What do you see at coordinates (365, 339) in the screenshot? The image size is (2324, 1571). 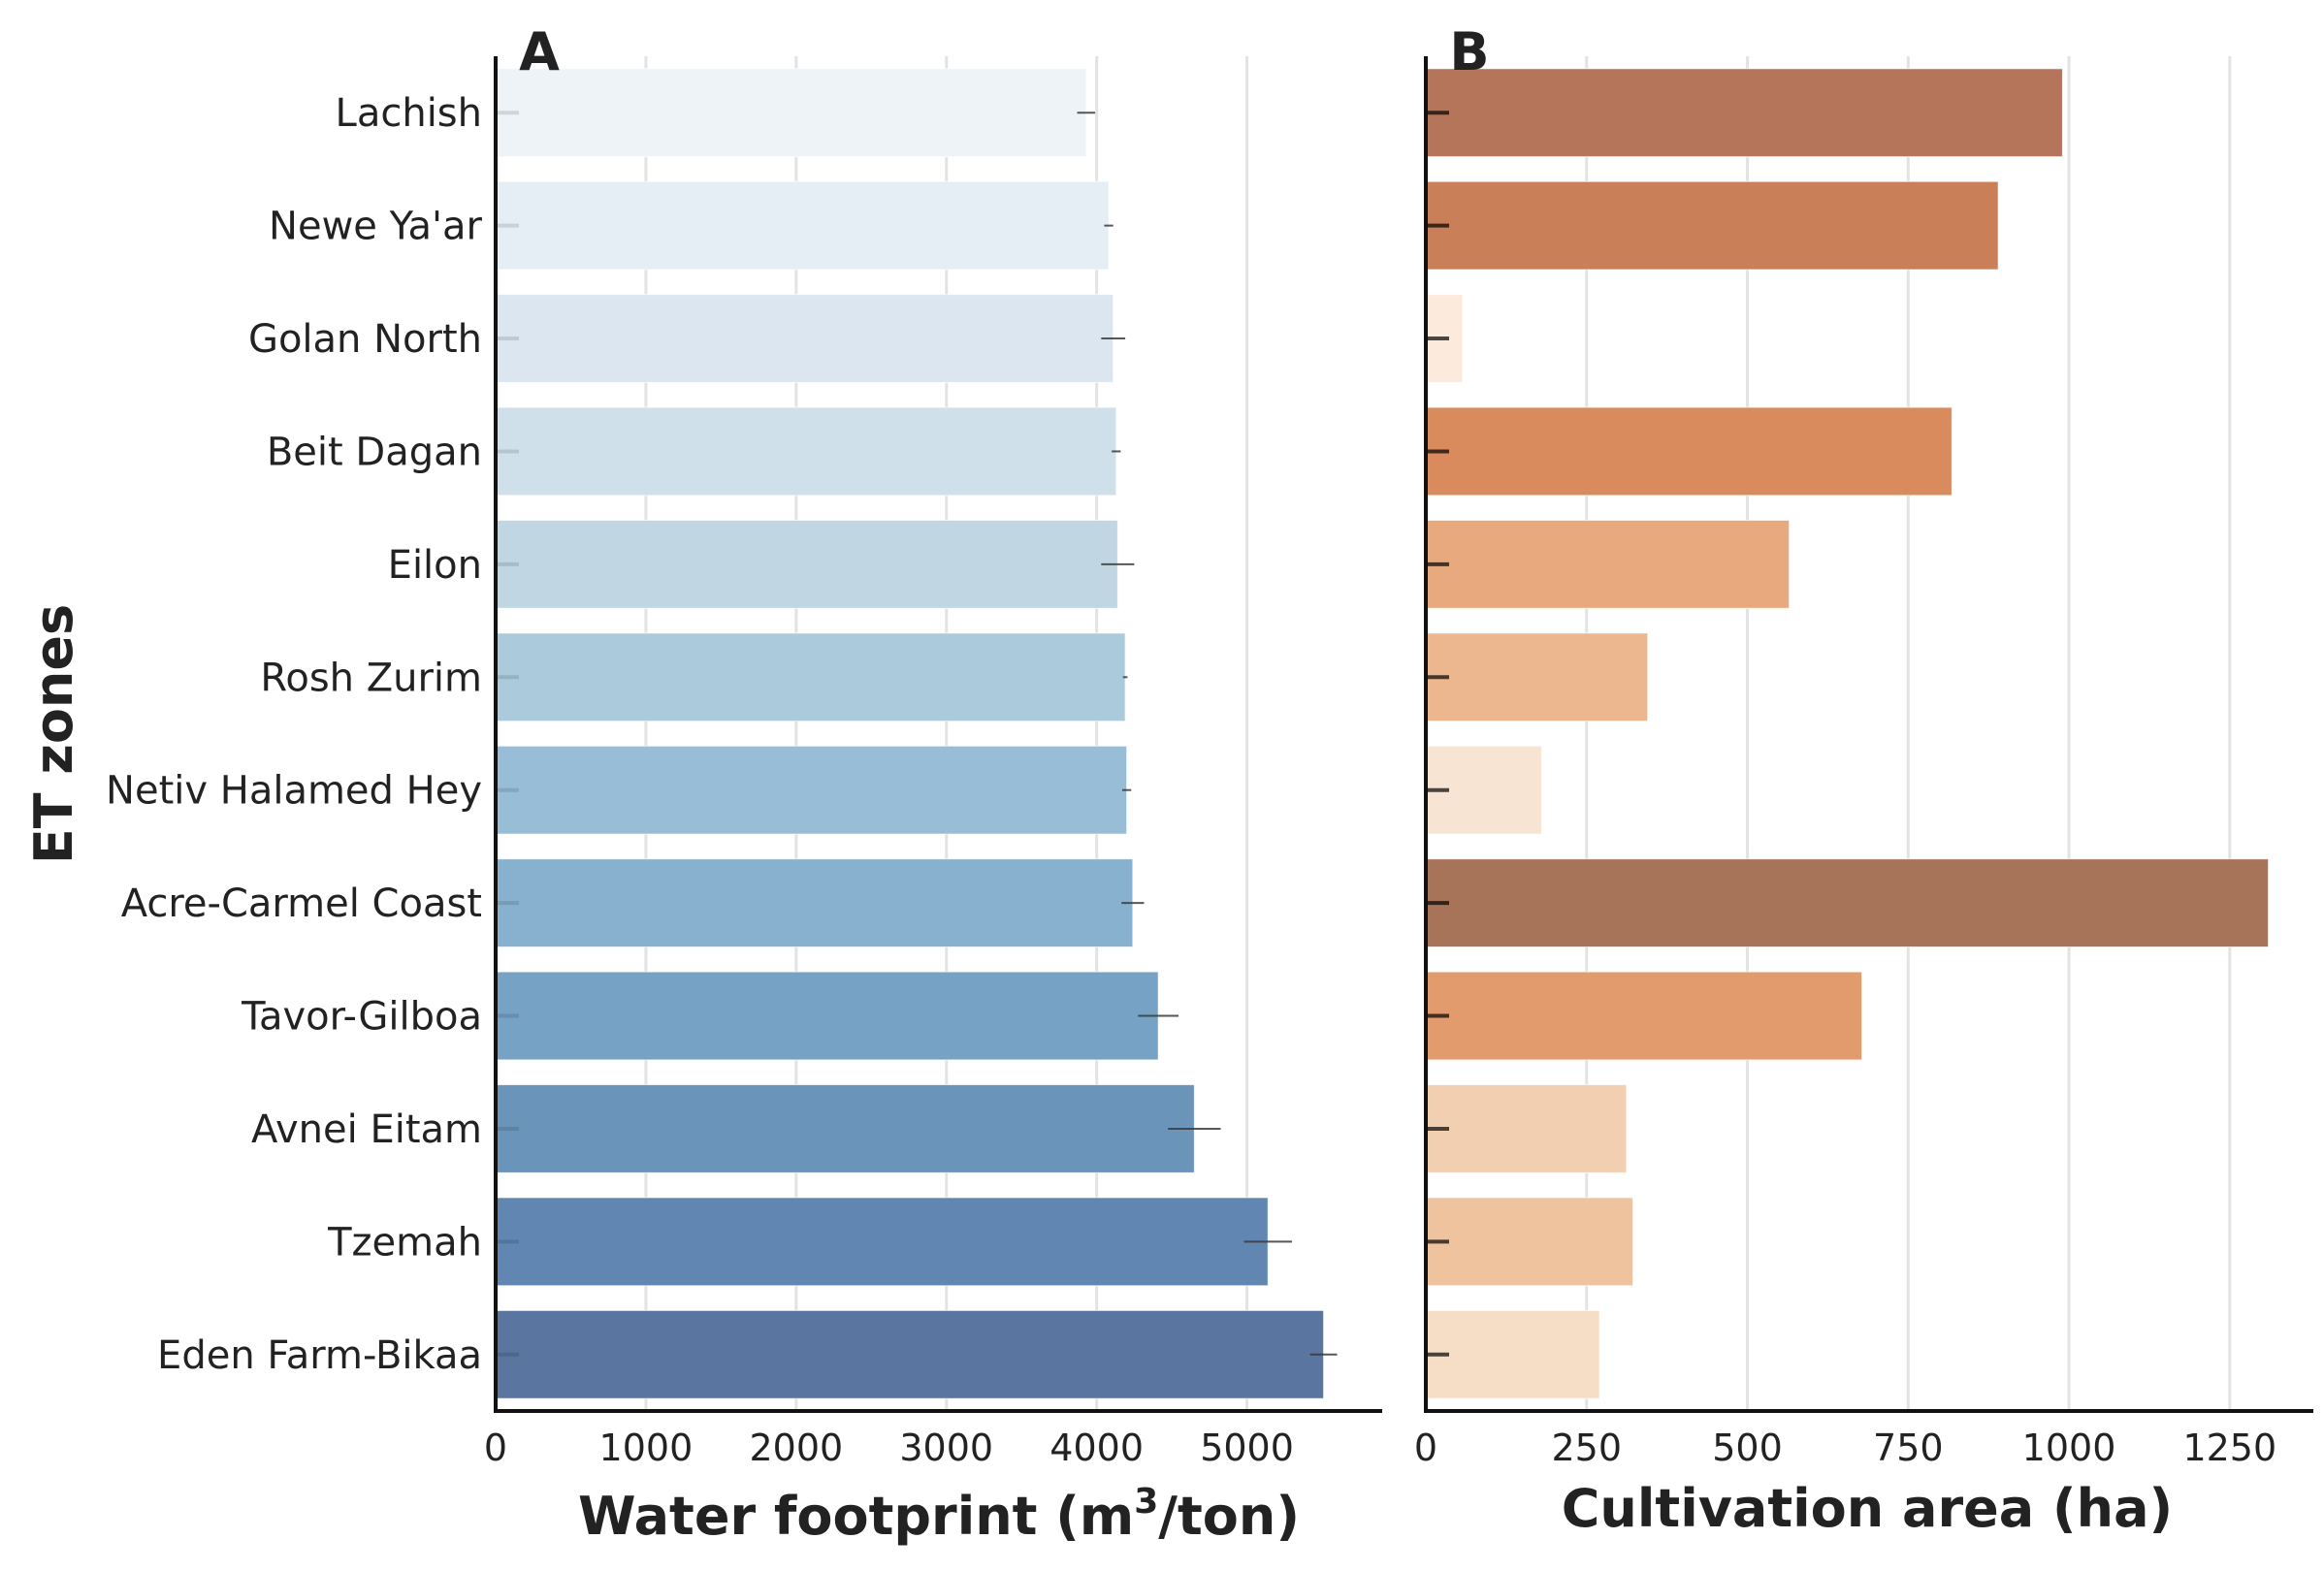 I see `category-label-2: Golan North` at bounding box center [365, 339].